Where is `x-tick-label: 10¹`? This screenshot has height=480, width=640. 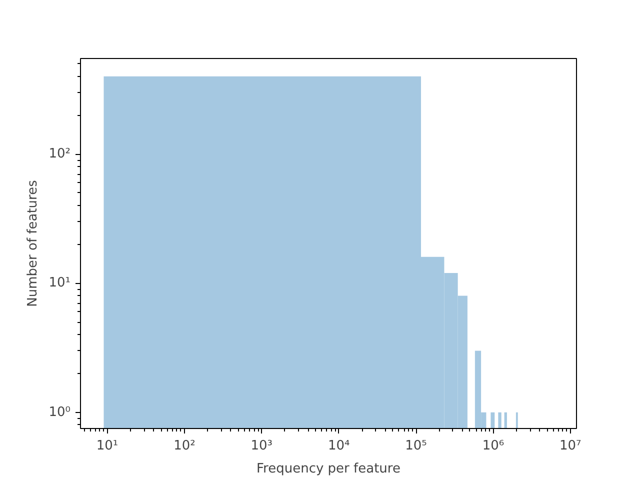
x-tick-label: 10¹ is located at coordinates (107, 446).